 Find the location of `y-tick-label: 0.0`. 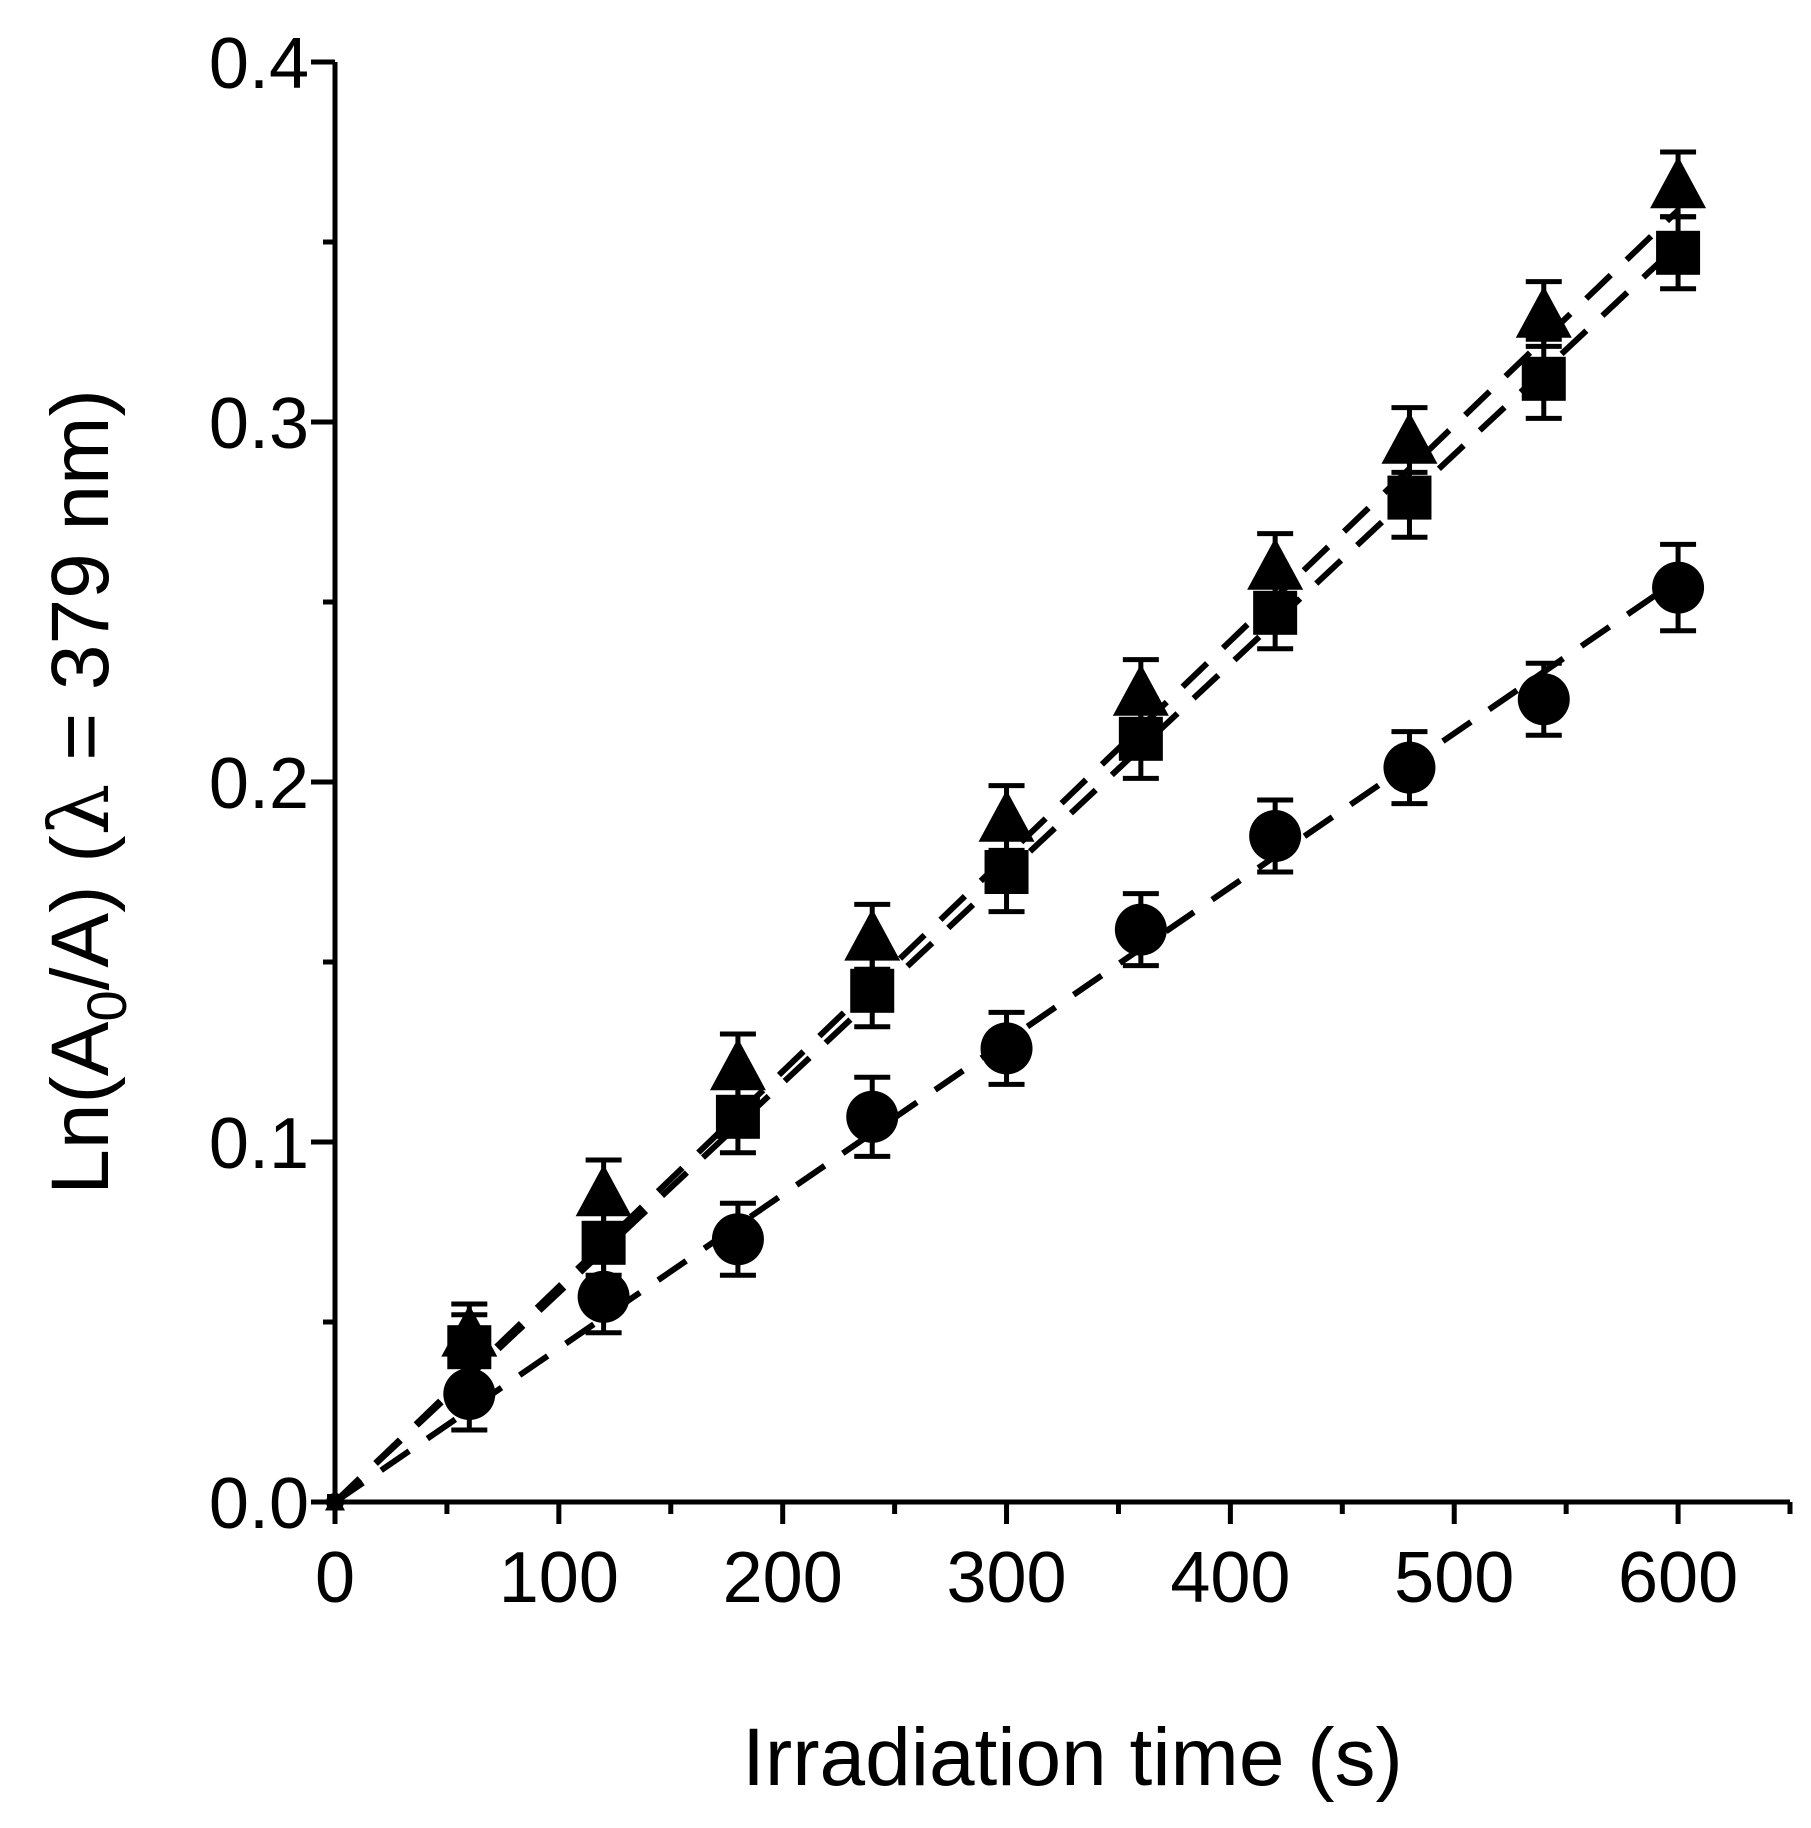

y-tick-label: 0.0 is located at coordinates (259, 1504).